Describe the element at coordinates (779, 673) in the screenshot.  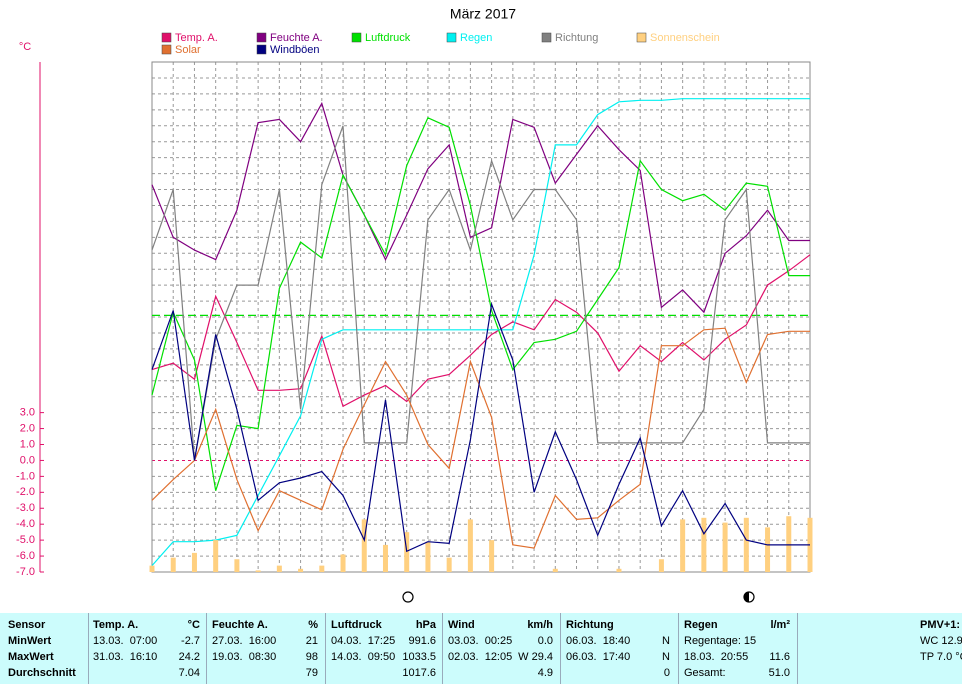
I see `cell-value: 51.0` at that location.